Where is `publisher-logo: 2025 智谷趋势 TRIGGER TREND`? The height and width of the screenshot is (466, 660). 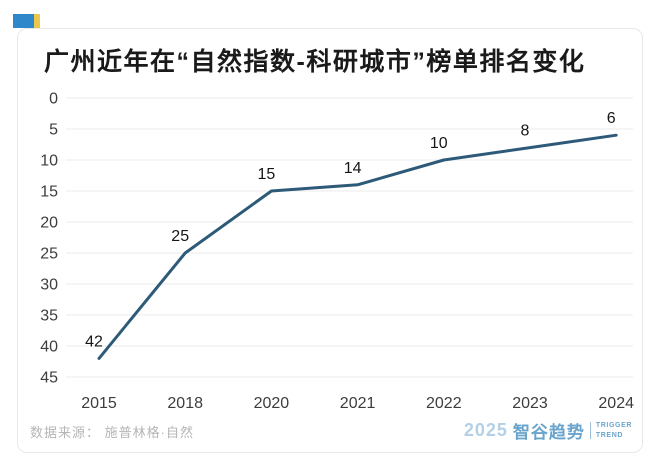 publisher-logo: 2025 智谷趋势 TRIGGER TREND is located at coordinates (548, 430).